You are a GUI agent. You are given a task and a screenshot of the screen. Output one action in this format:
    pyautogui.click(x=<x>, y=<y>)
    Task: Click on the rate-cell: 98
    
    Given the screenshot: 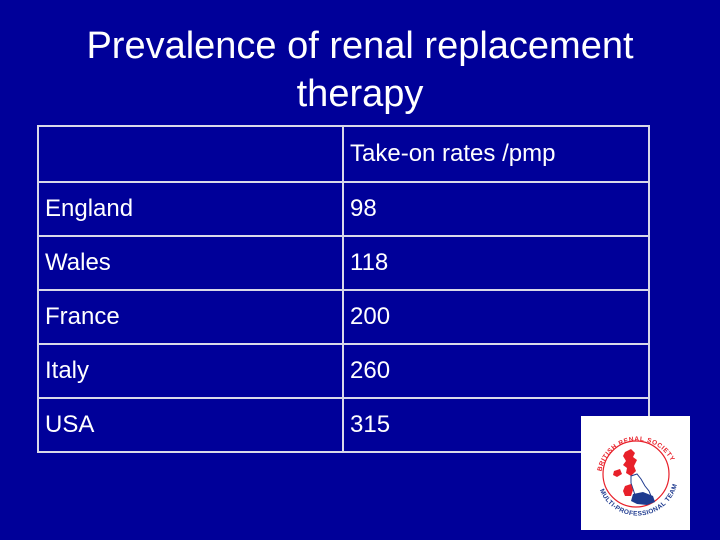 What is the action you would take?
    pyautogui.click(x=496, y=209)
    